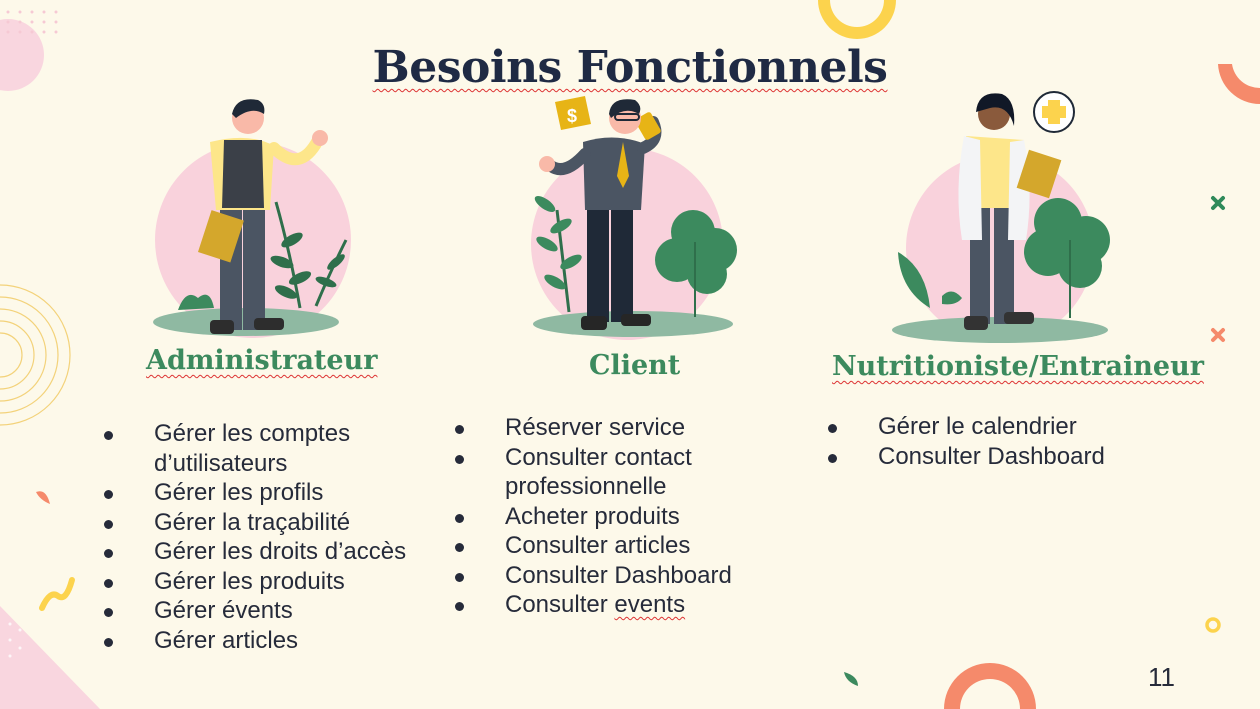  Describe the element at coordinates (1239, 84) in the screenshot. I see `coral-arc-decoration` at that location.